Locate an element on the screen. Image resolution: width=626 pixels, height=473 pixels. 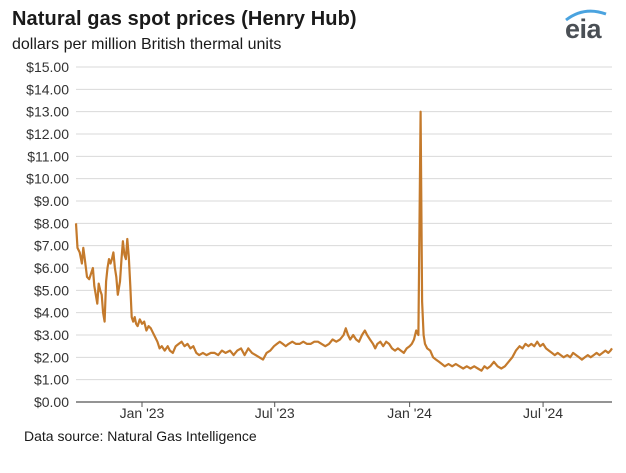
y-tick-label: $10.00 is located at coordinates (47, 179).